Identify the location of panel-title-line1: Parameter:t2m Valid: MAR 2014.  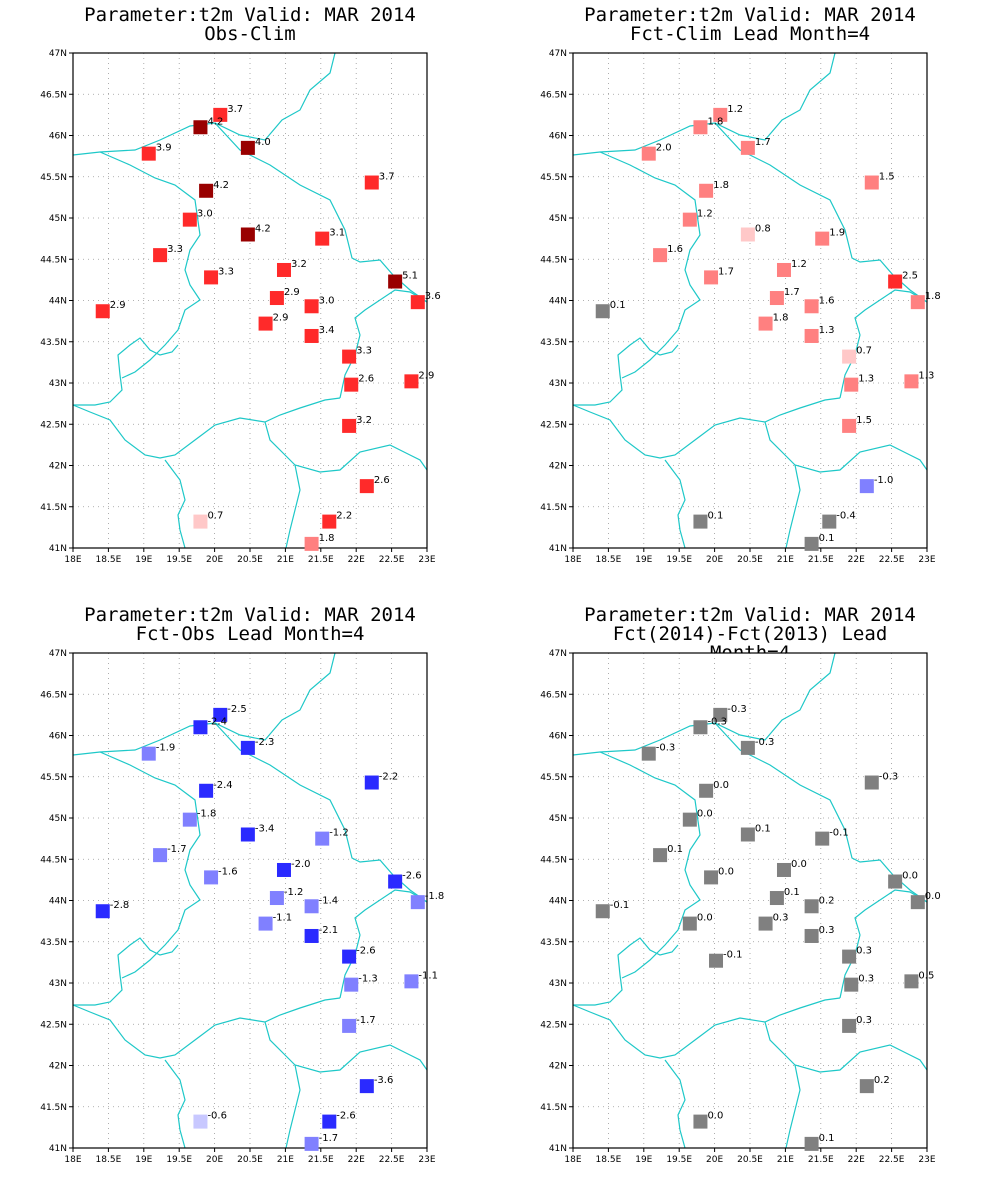
(250, 15).